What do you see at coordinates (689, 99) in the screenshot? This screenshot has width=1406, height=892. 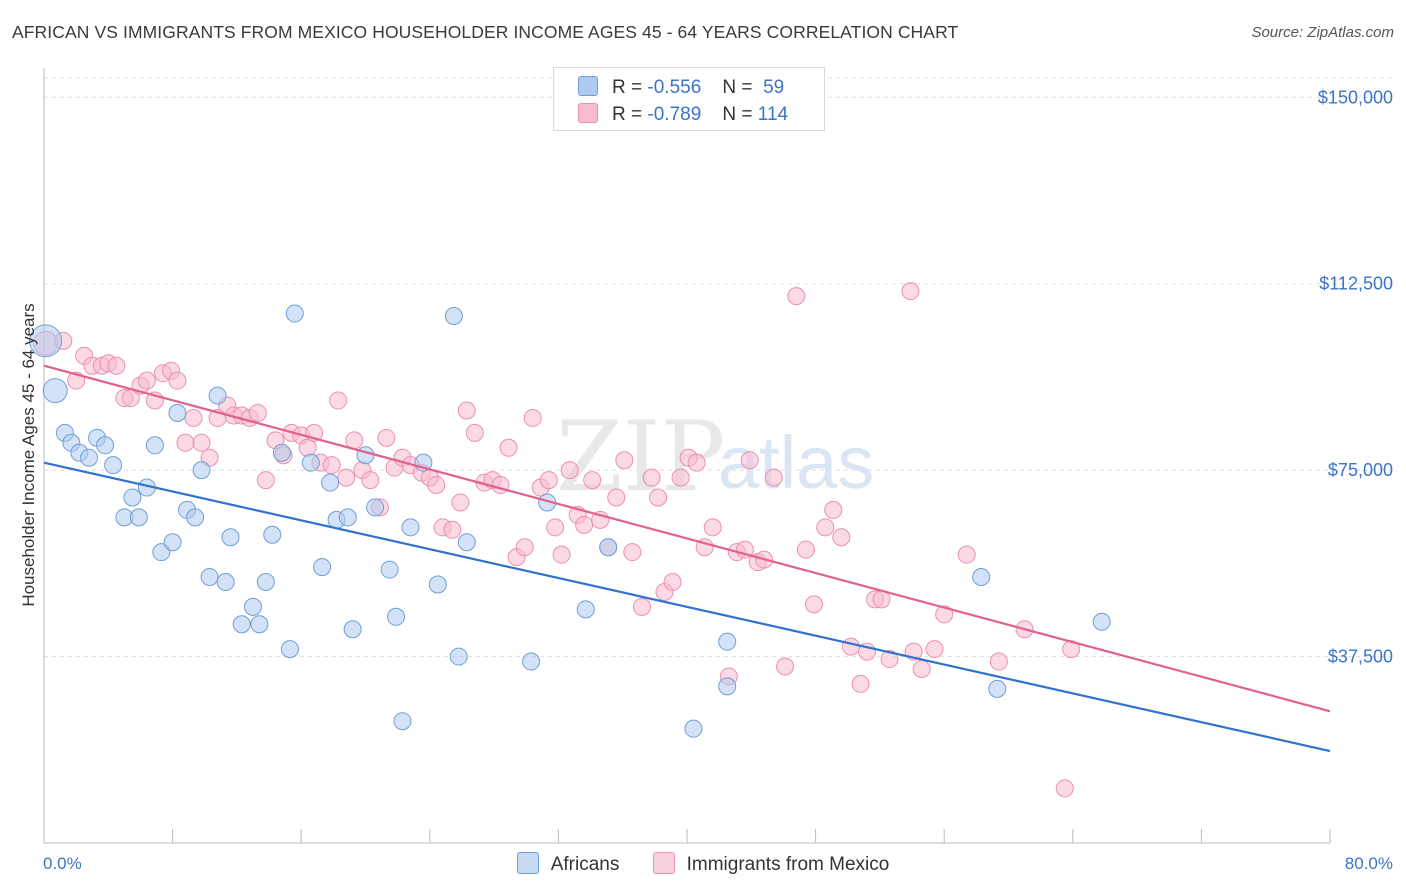 I see `correlation-legend: R = -0.556 N = 59 R = -0.789 N = 114` at bounding box center [689, 99].